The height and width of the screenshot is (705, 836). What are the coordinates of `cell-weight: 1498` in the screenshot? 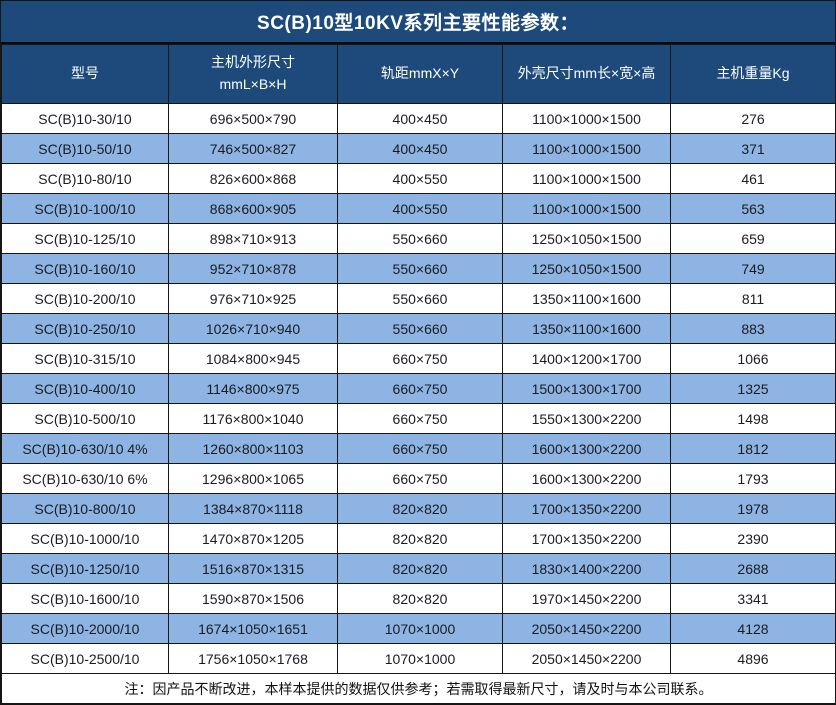 It's located at (752, 418).